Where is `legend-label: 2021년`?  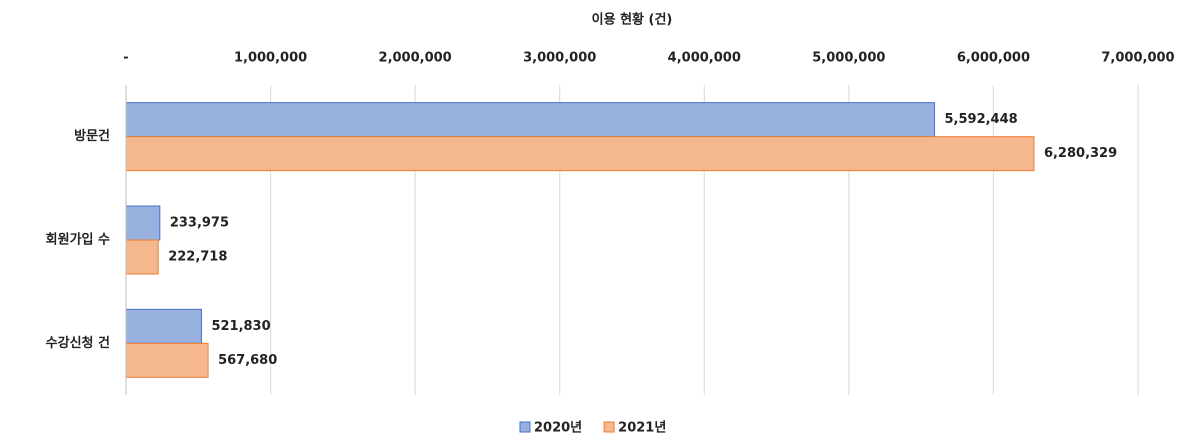
legend-label: 2021년 is located at coordinates (642, 428).